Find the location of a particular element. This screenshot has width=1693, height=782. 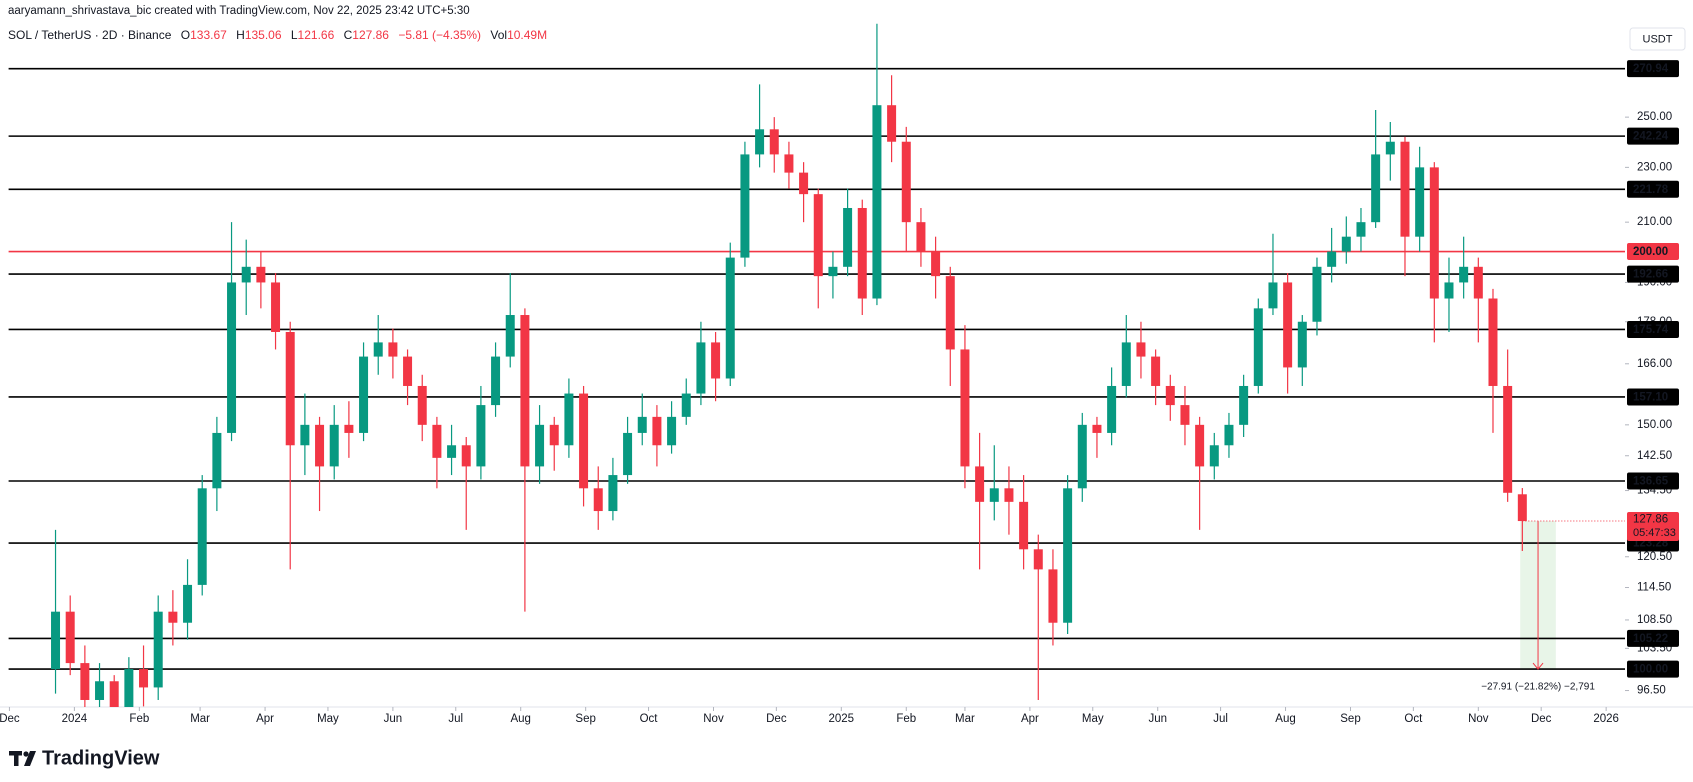

x-tick-label: 2025 is located at coordinates (842, 719).